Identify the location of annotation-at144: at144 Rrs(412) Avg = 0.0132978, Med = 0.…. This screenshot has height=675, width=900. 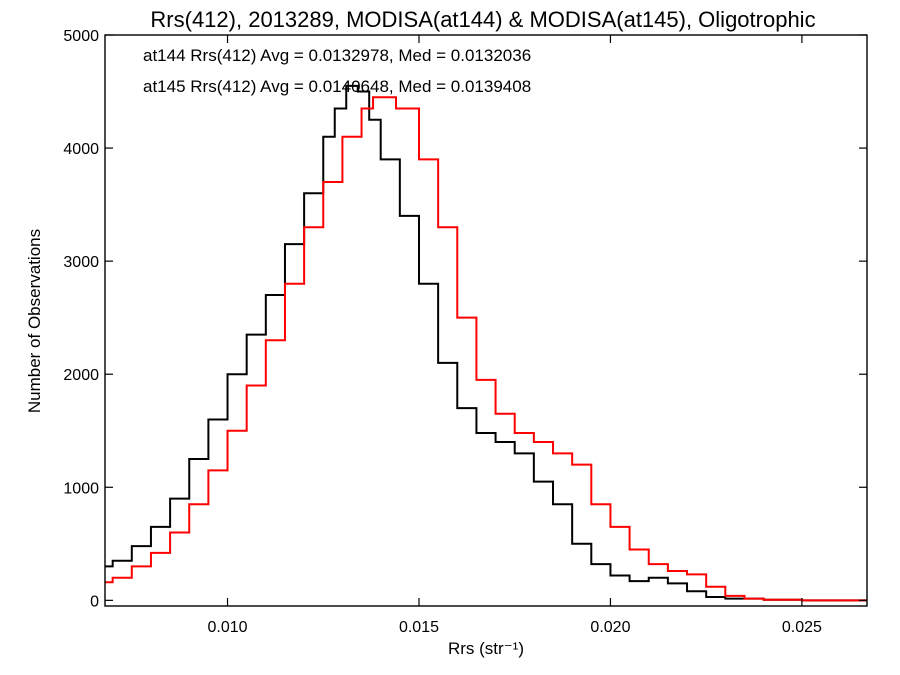
(337, 55).